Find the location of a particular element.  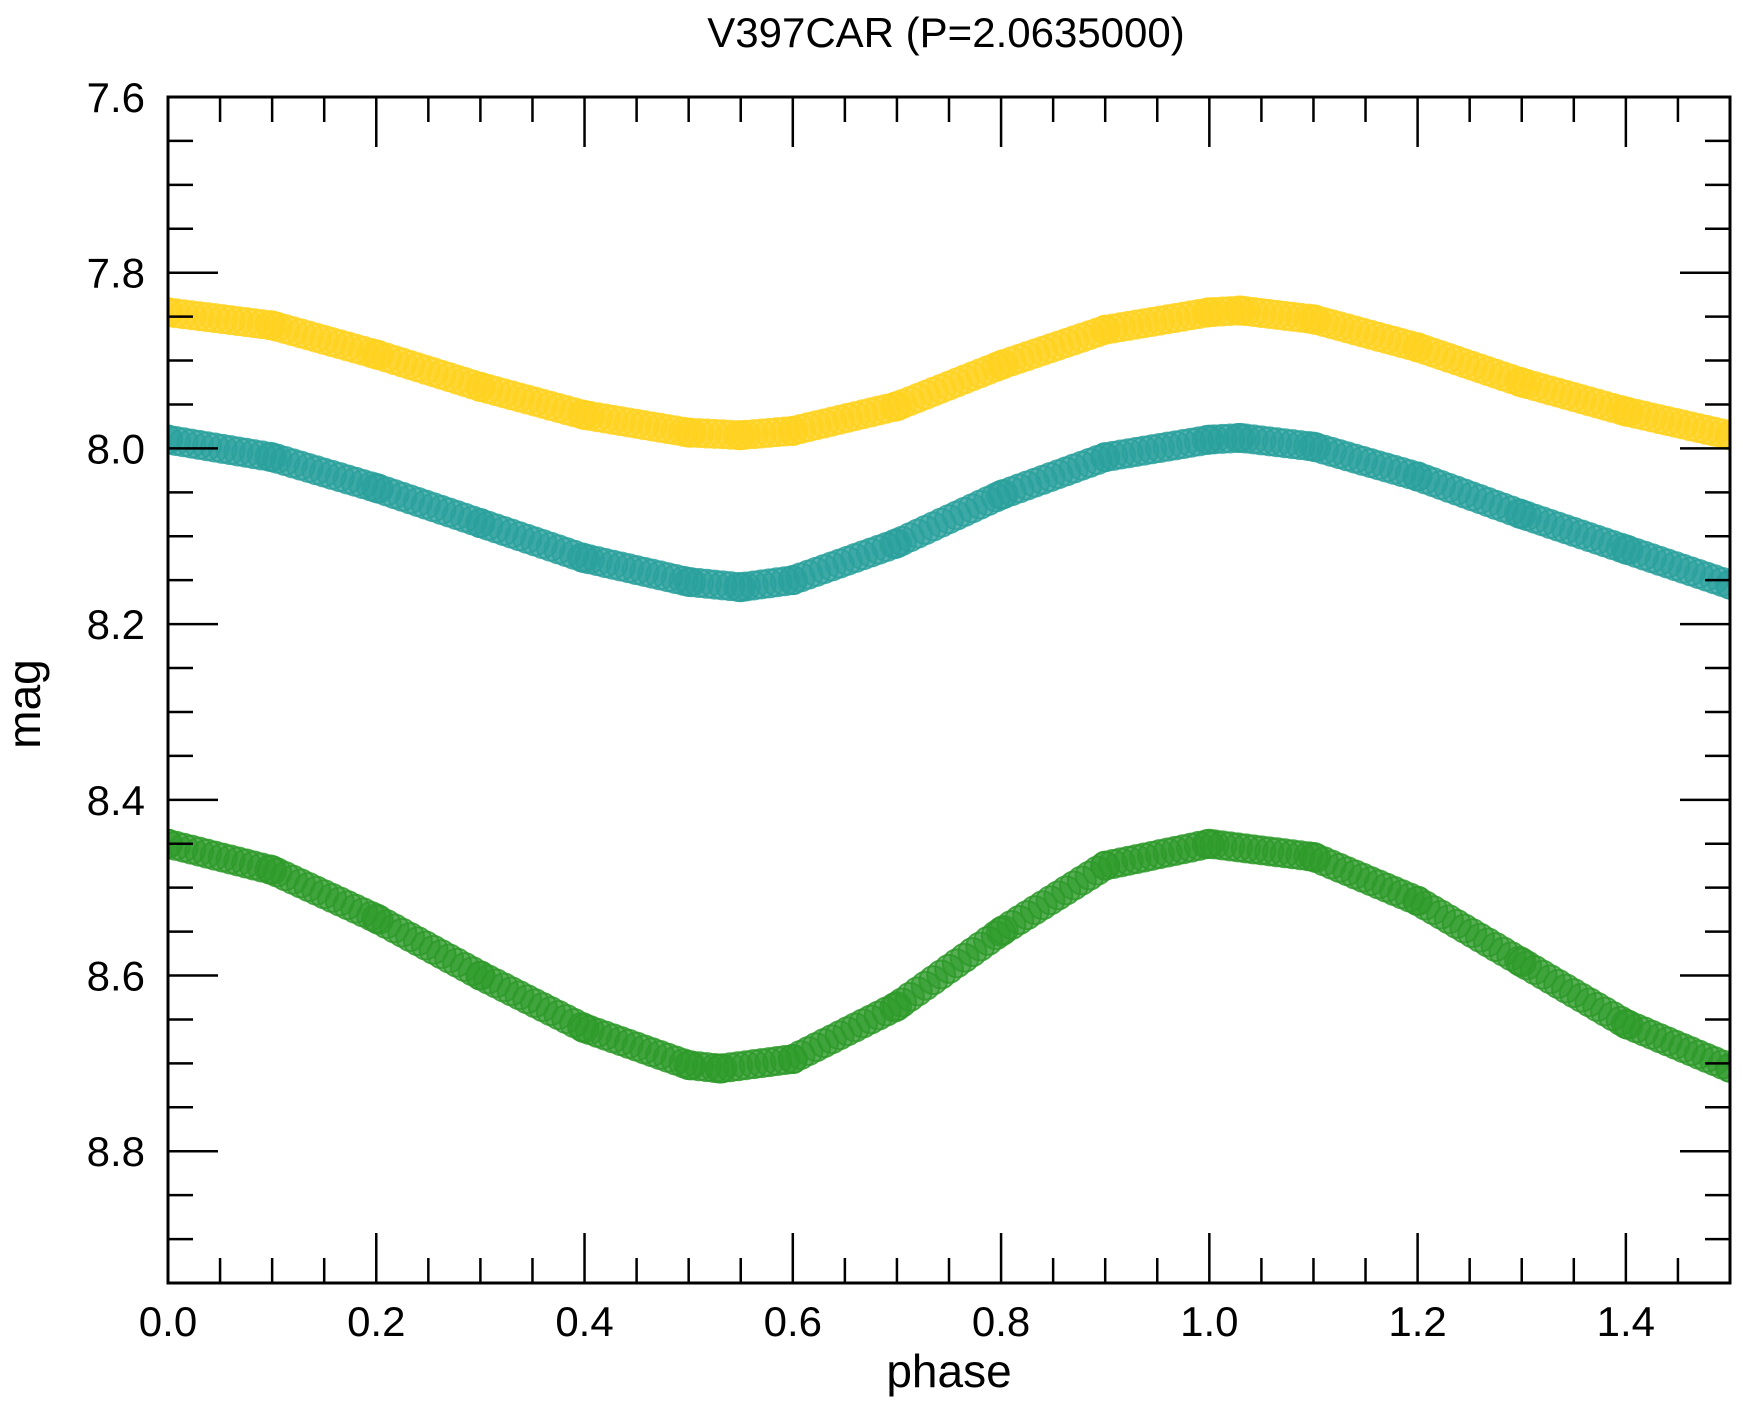

y-axis-label: mag is located at coordinates (25, 703).